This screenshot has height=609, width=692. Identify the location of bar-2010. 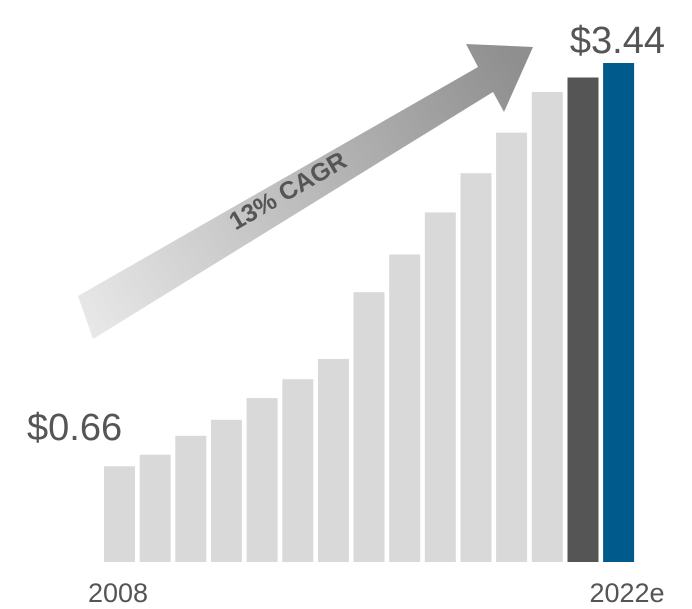
(191, 498).